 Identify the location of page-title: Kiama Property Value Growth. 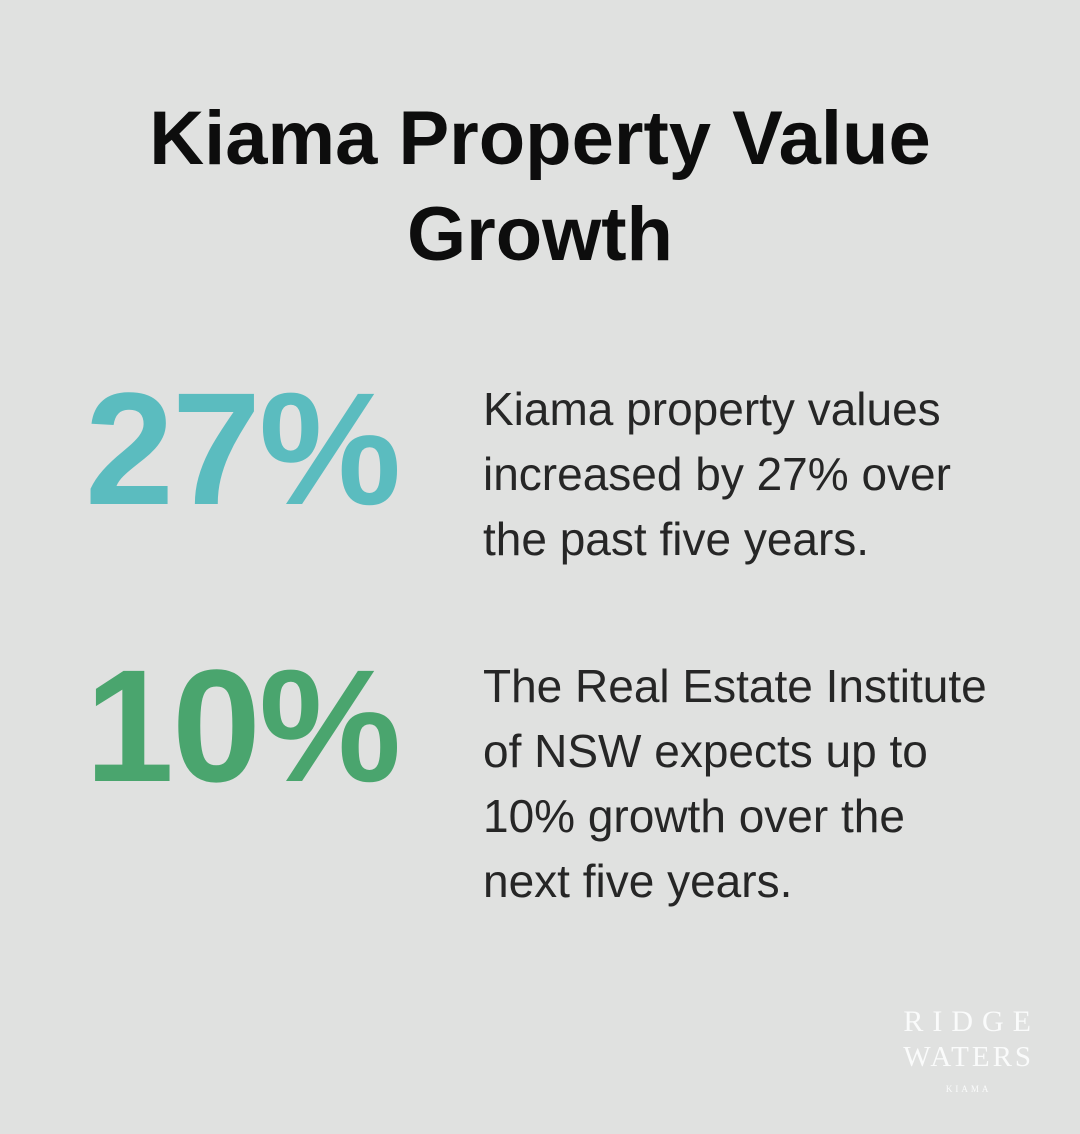
(540, 186).